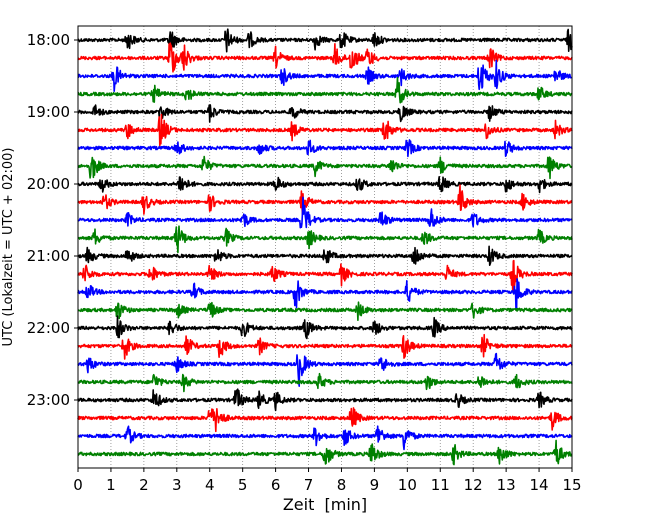  I want to click on trace-1915, so click(325, 130).